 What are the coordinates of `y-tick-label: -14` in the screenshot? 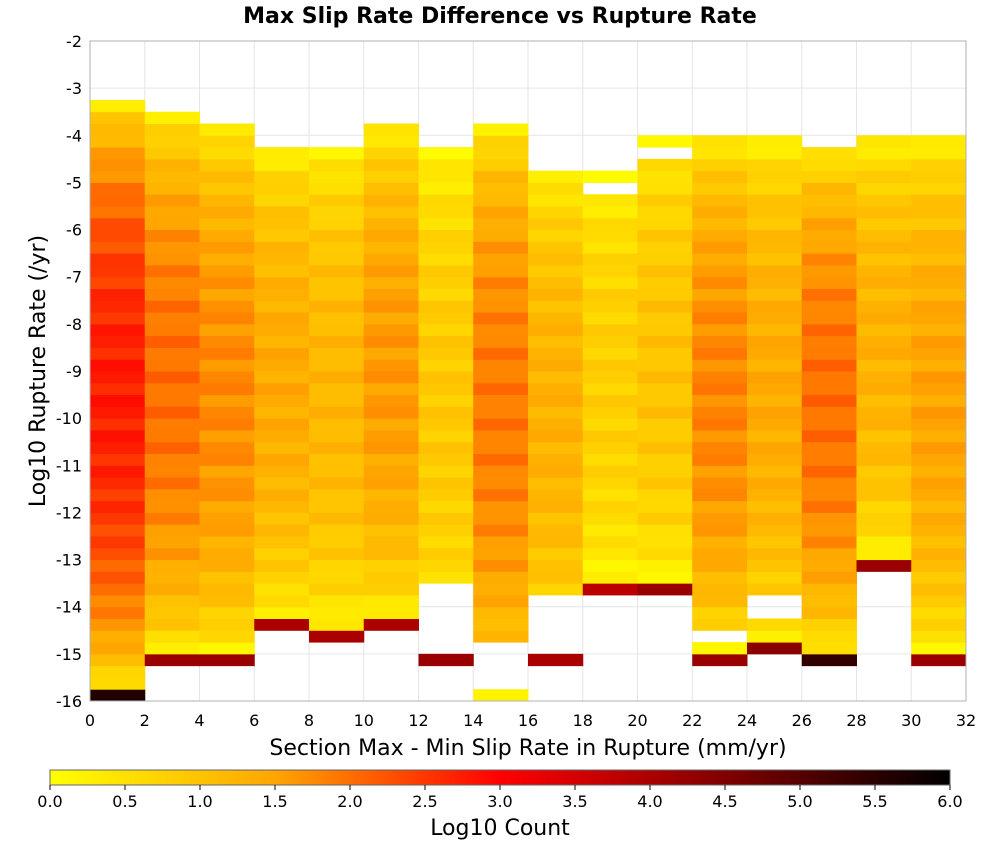 It's located at (69, 607).